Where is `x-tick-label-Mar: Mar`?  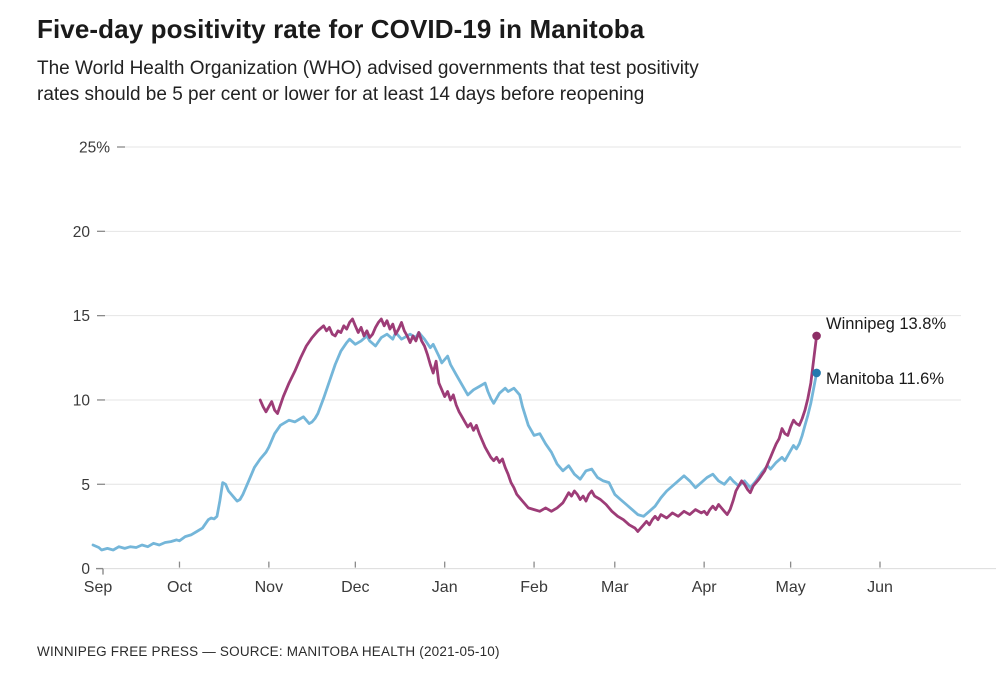
x-tick-label-Mar: Mar is located at coordinates (615, 587).